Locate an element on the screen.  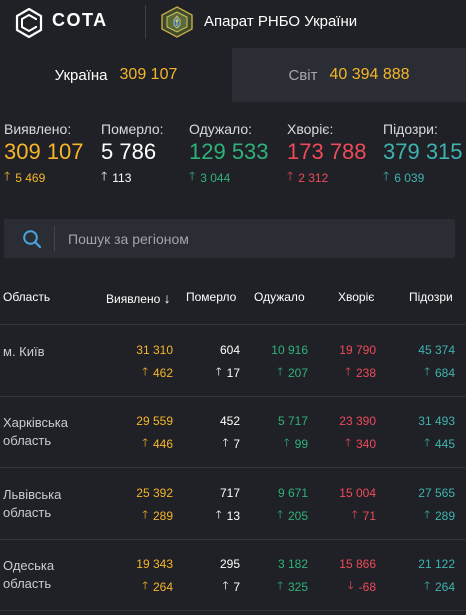
search-separator is located at coordinates (54, 238).